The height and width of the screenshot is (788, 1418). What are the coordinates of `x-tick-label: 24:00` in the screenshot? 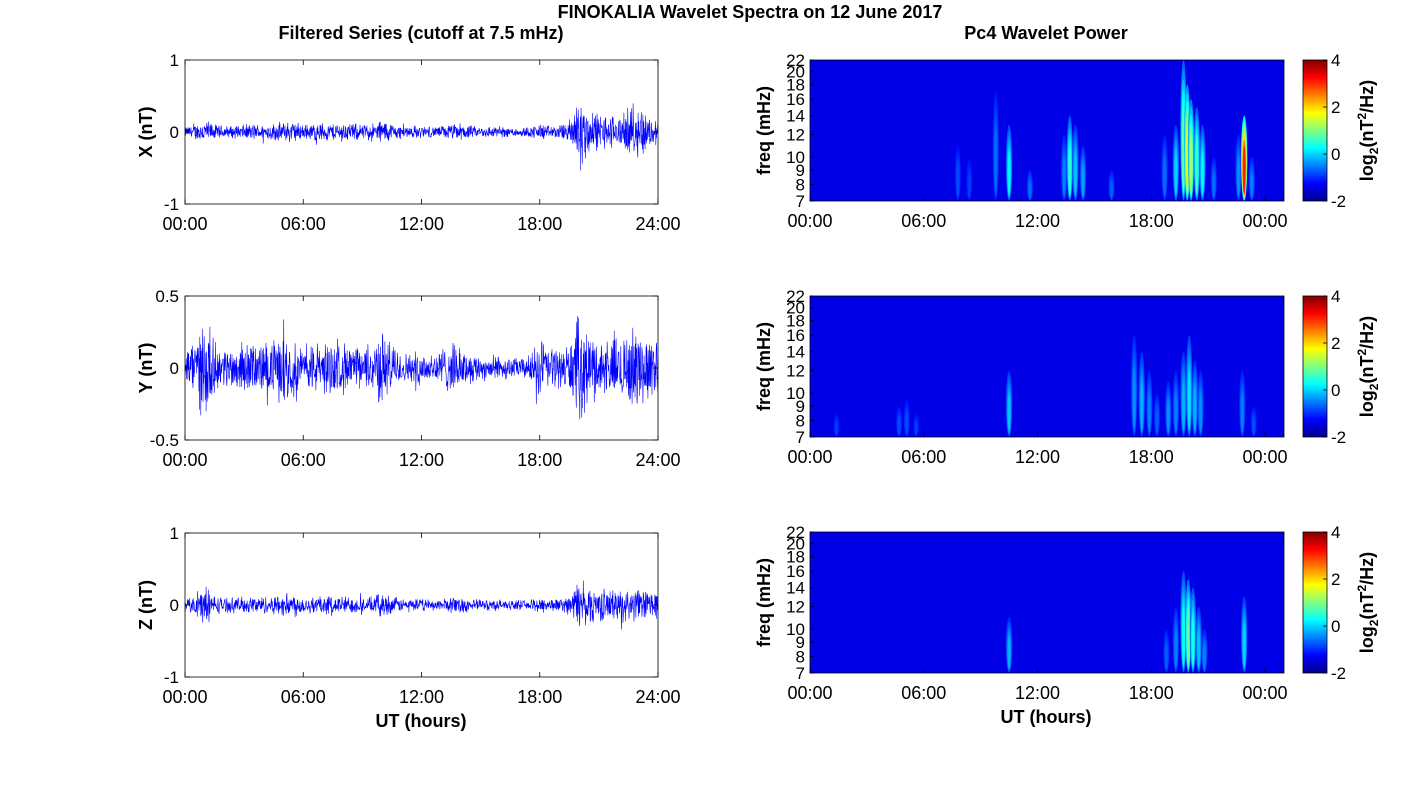 It's located at (657, 224).